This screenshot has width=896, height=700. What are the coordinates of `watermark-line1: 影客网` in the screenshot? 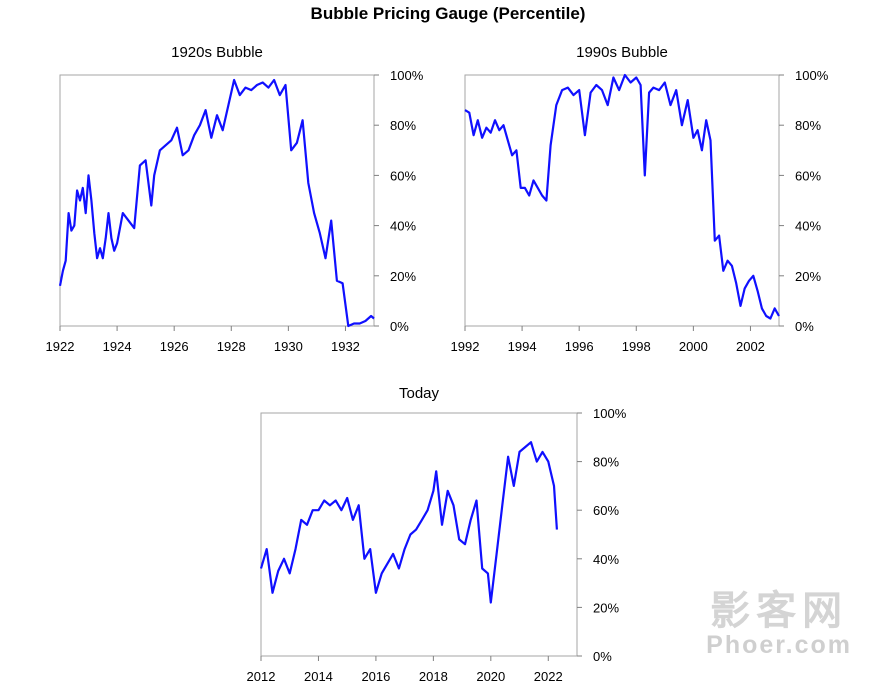 It's located at (779, 611).